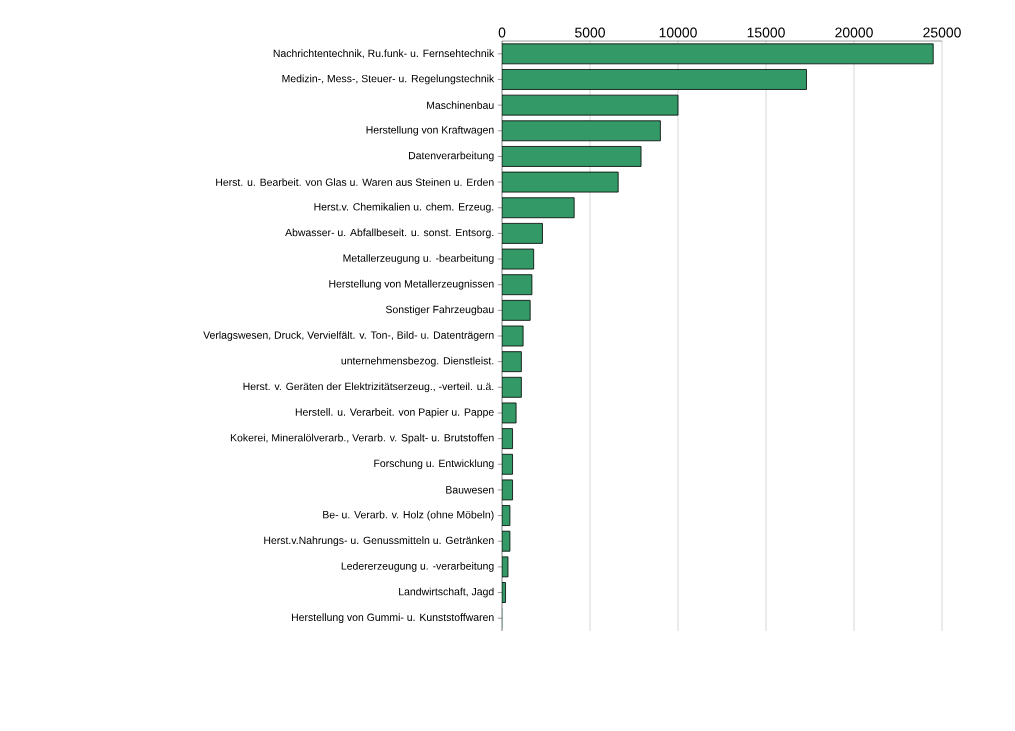 This screenshot has width=1015, height=731. Describe the element at coordinates (348, 336) in the screenshot. I see `y-tick-label: Verlagswesen, Druck, Vervielfält. v. Ton-, Bild- u. Datenträgern` at that location.